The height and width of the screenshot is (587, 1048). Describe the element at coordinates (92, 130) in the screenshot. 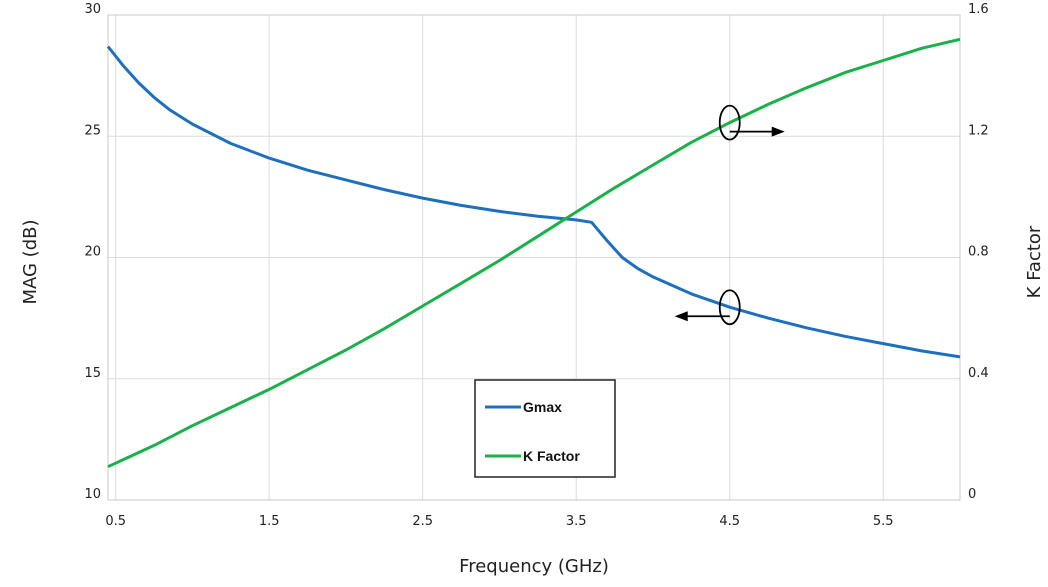

I see `y-tick-label: 25` at that location.